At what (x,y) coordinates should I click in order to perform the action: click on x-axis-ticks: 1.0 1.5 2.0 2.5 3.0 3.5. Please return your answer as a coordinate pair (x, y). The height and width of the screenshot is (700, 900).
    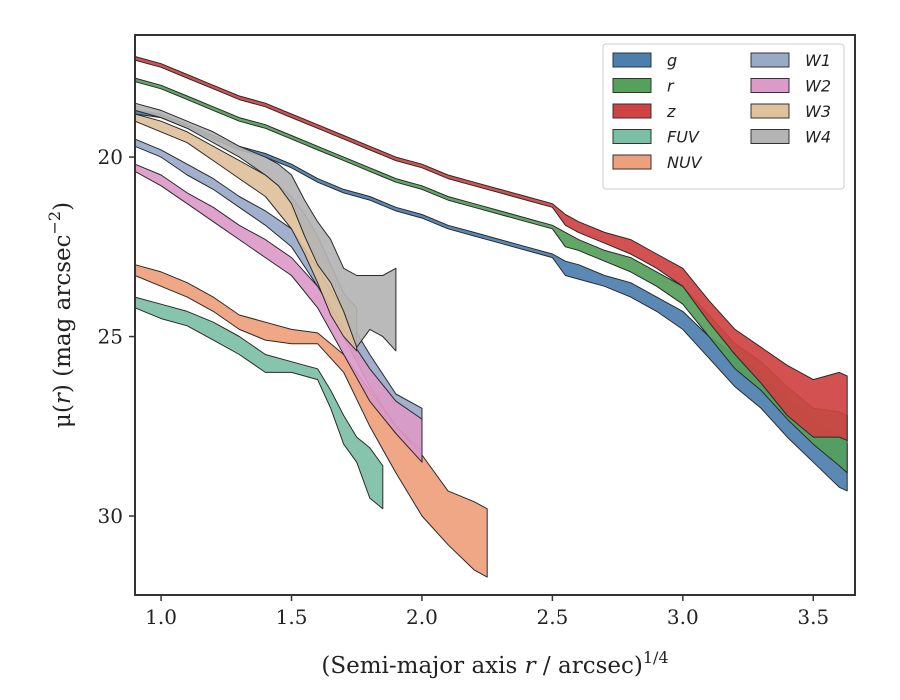
    Looking at the image, I should click on (487, 612).